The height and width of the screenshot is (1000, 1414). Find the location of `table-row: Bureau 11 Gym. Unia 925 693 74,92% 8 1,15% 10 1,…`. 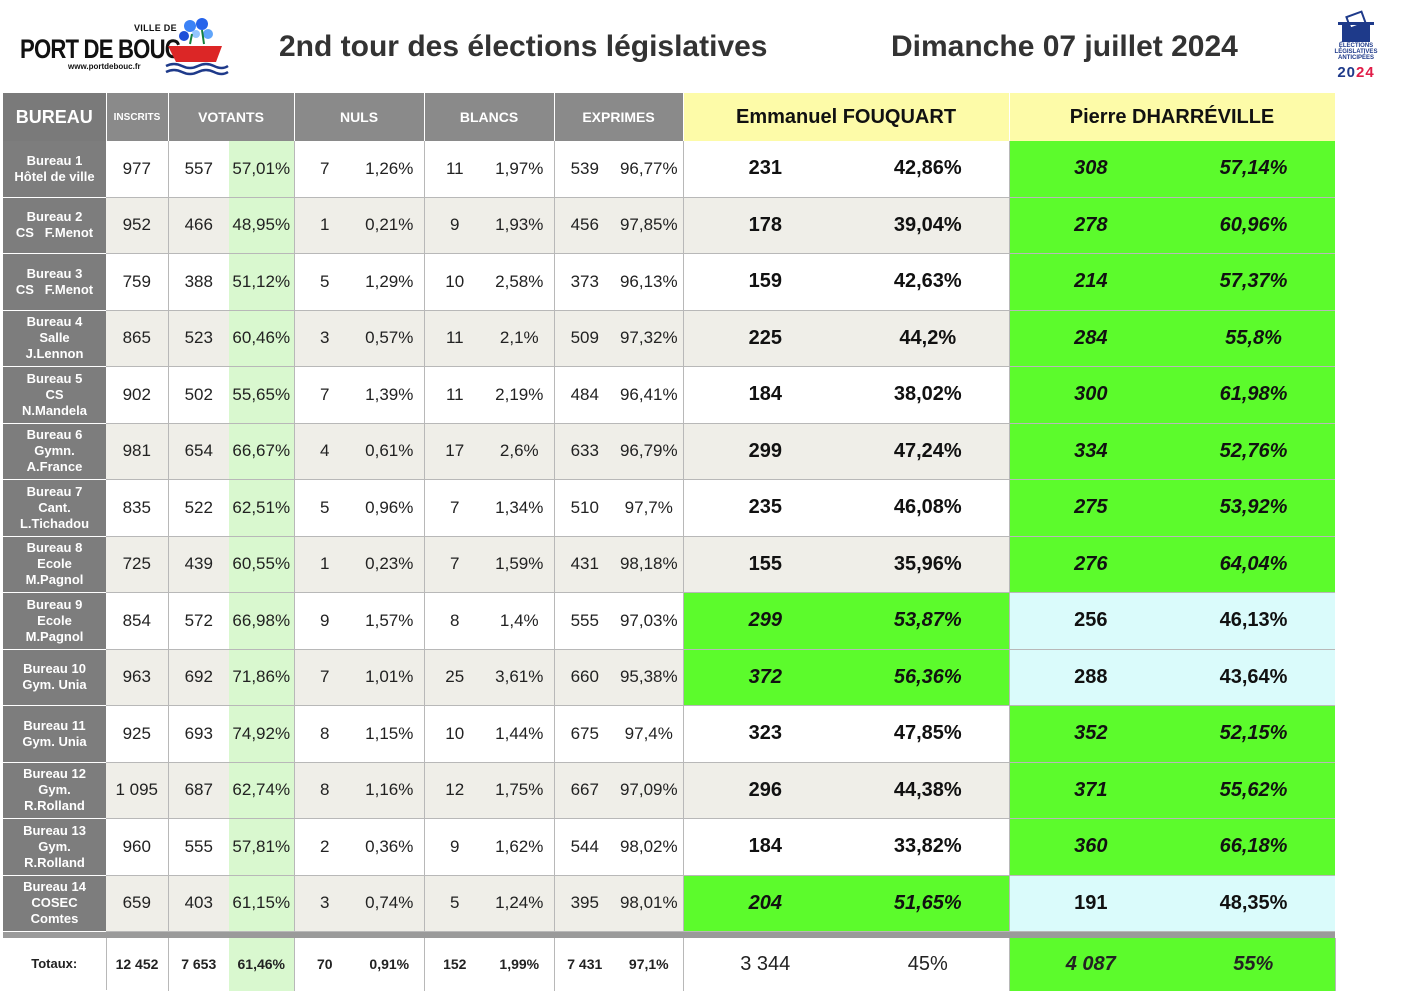

table-row: Bureau 11 Gym. Unia 925 693 74,92% 8 1,15% 10 1,… is located at coordinates (669, 734).